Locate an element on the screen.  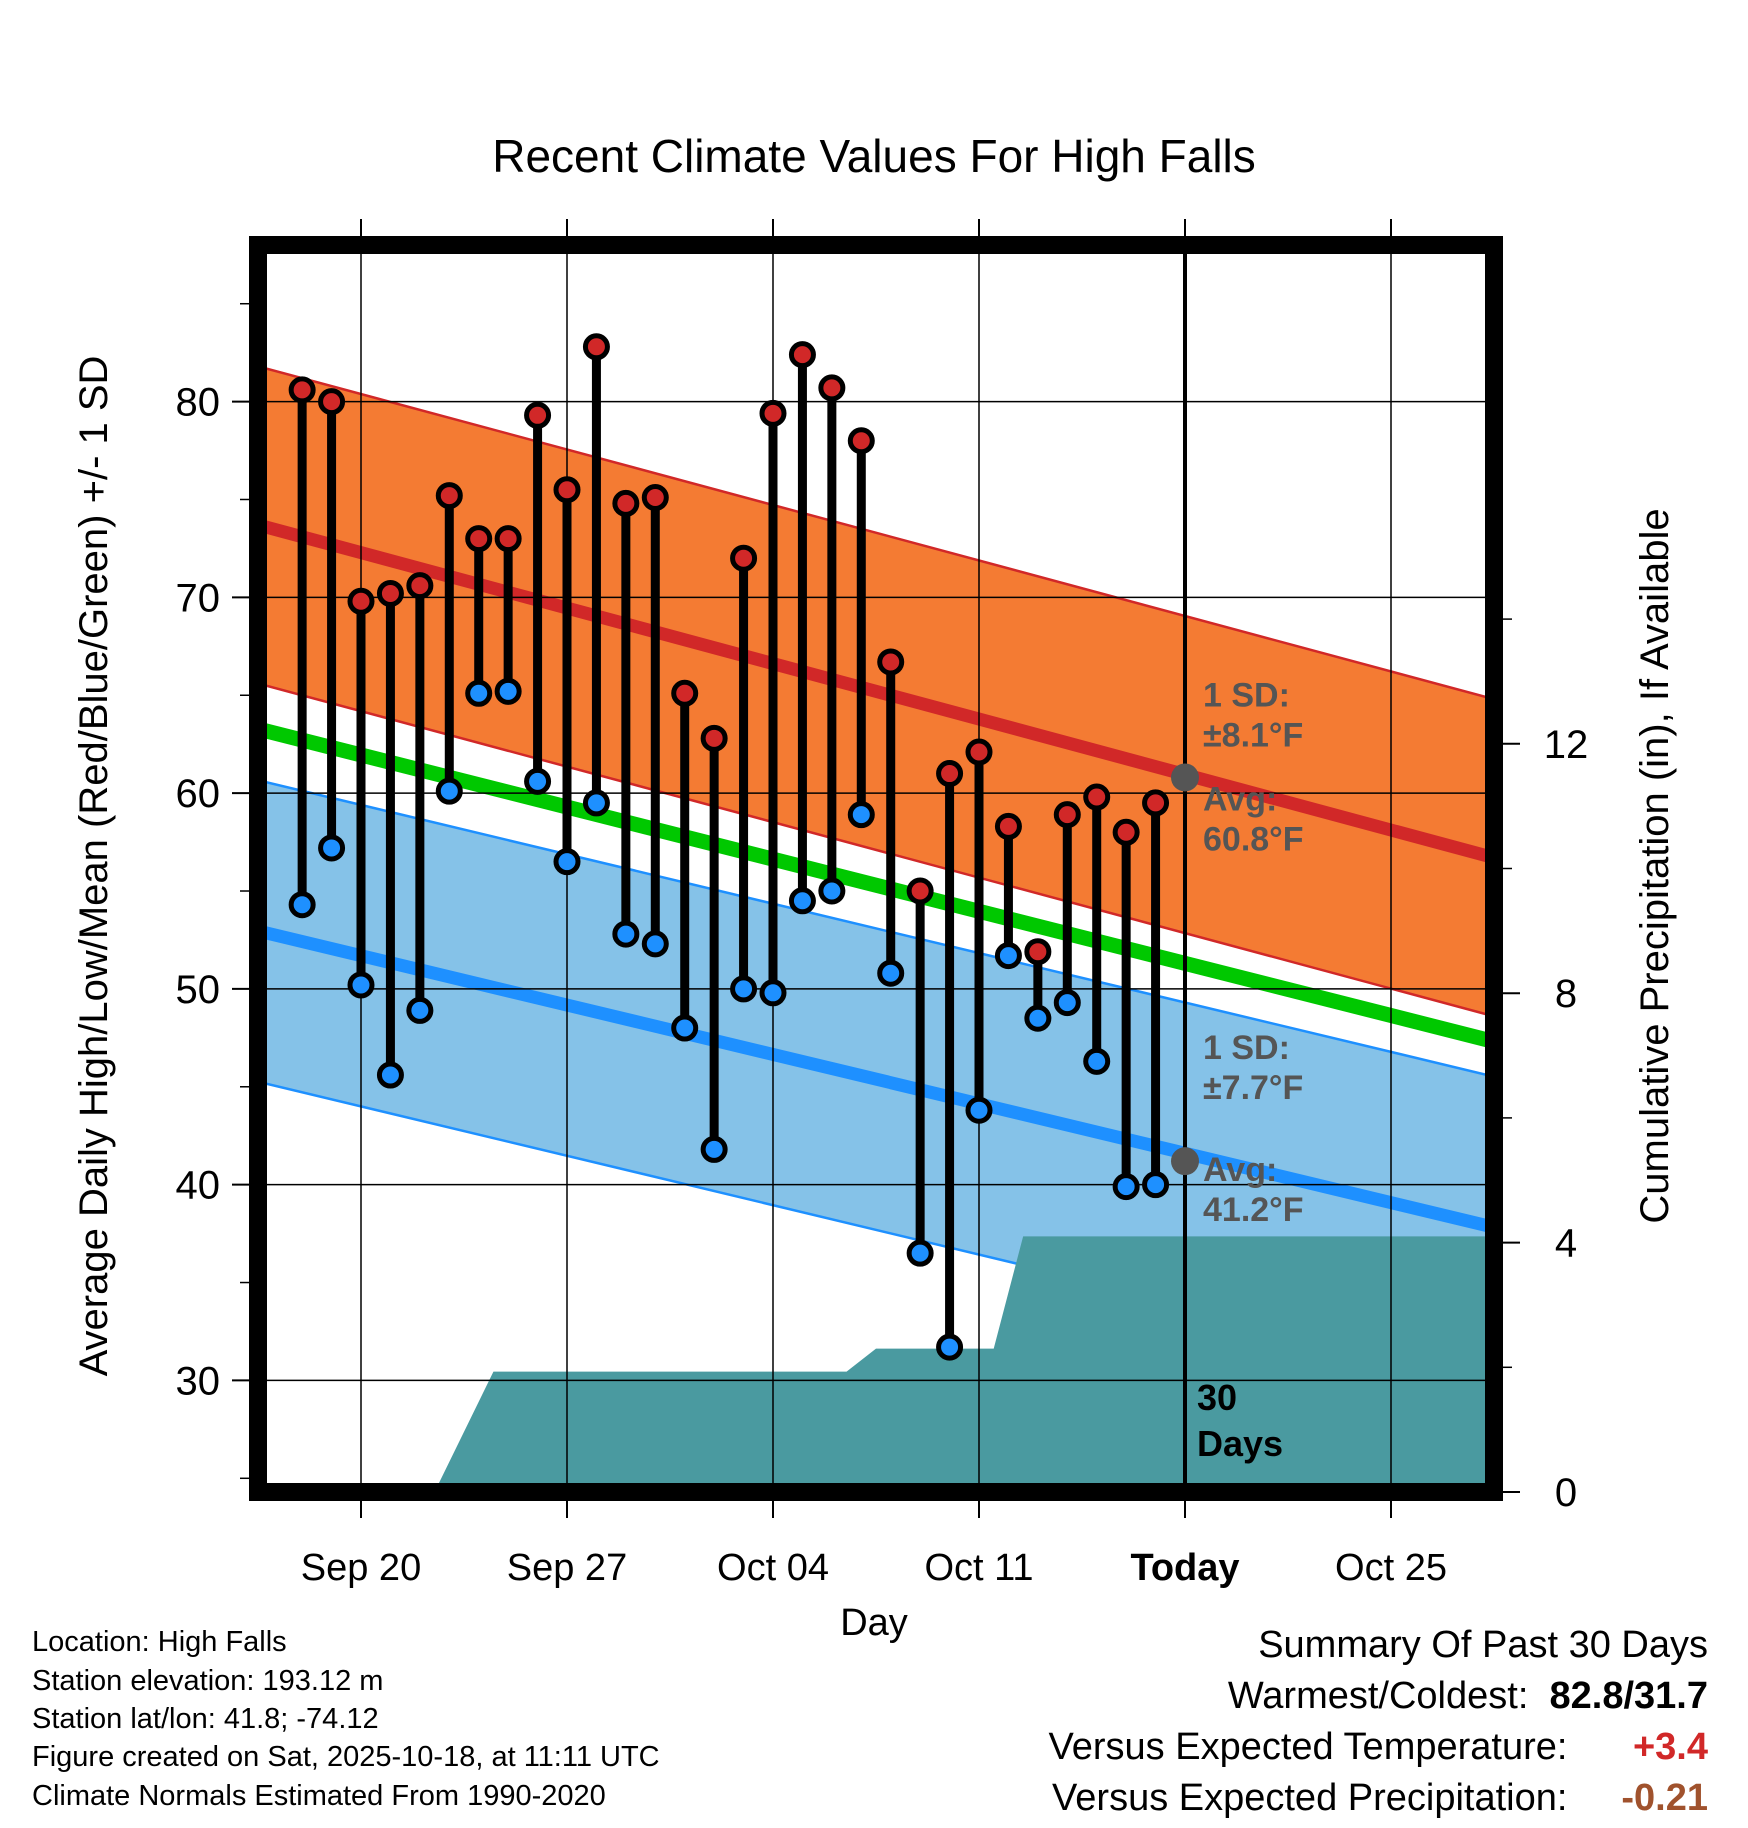
summary-title: Summary Of Past 30 Days is located at coordinates (1483, 1645).